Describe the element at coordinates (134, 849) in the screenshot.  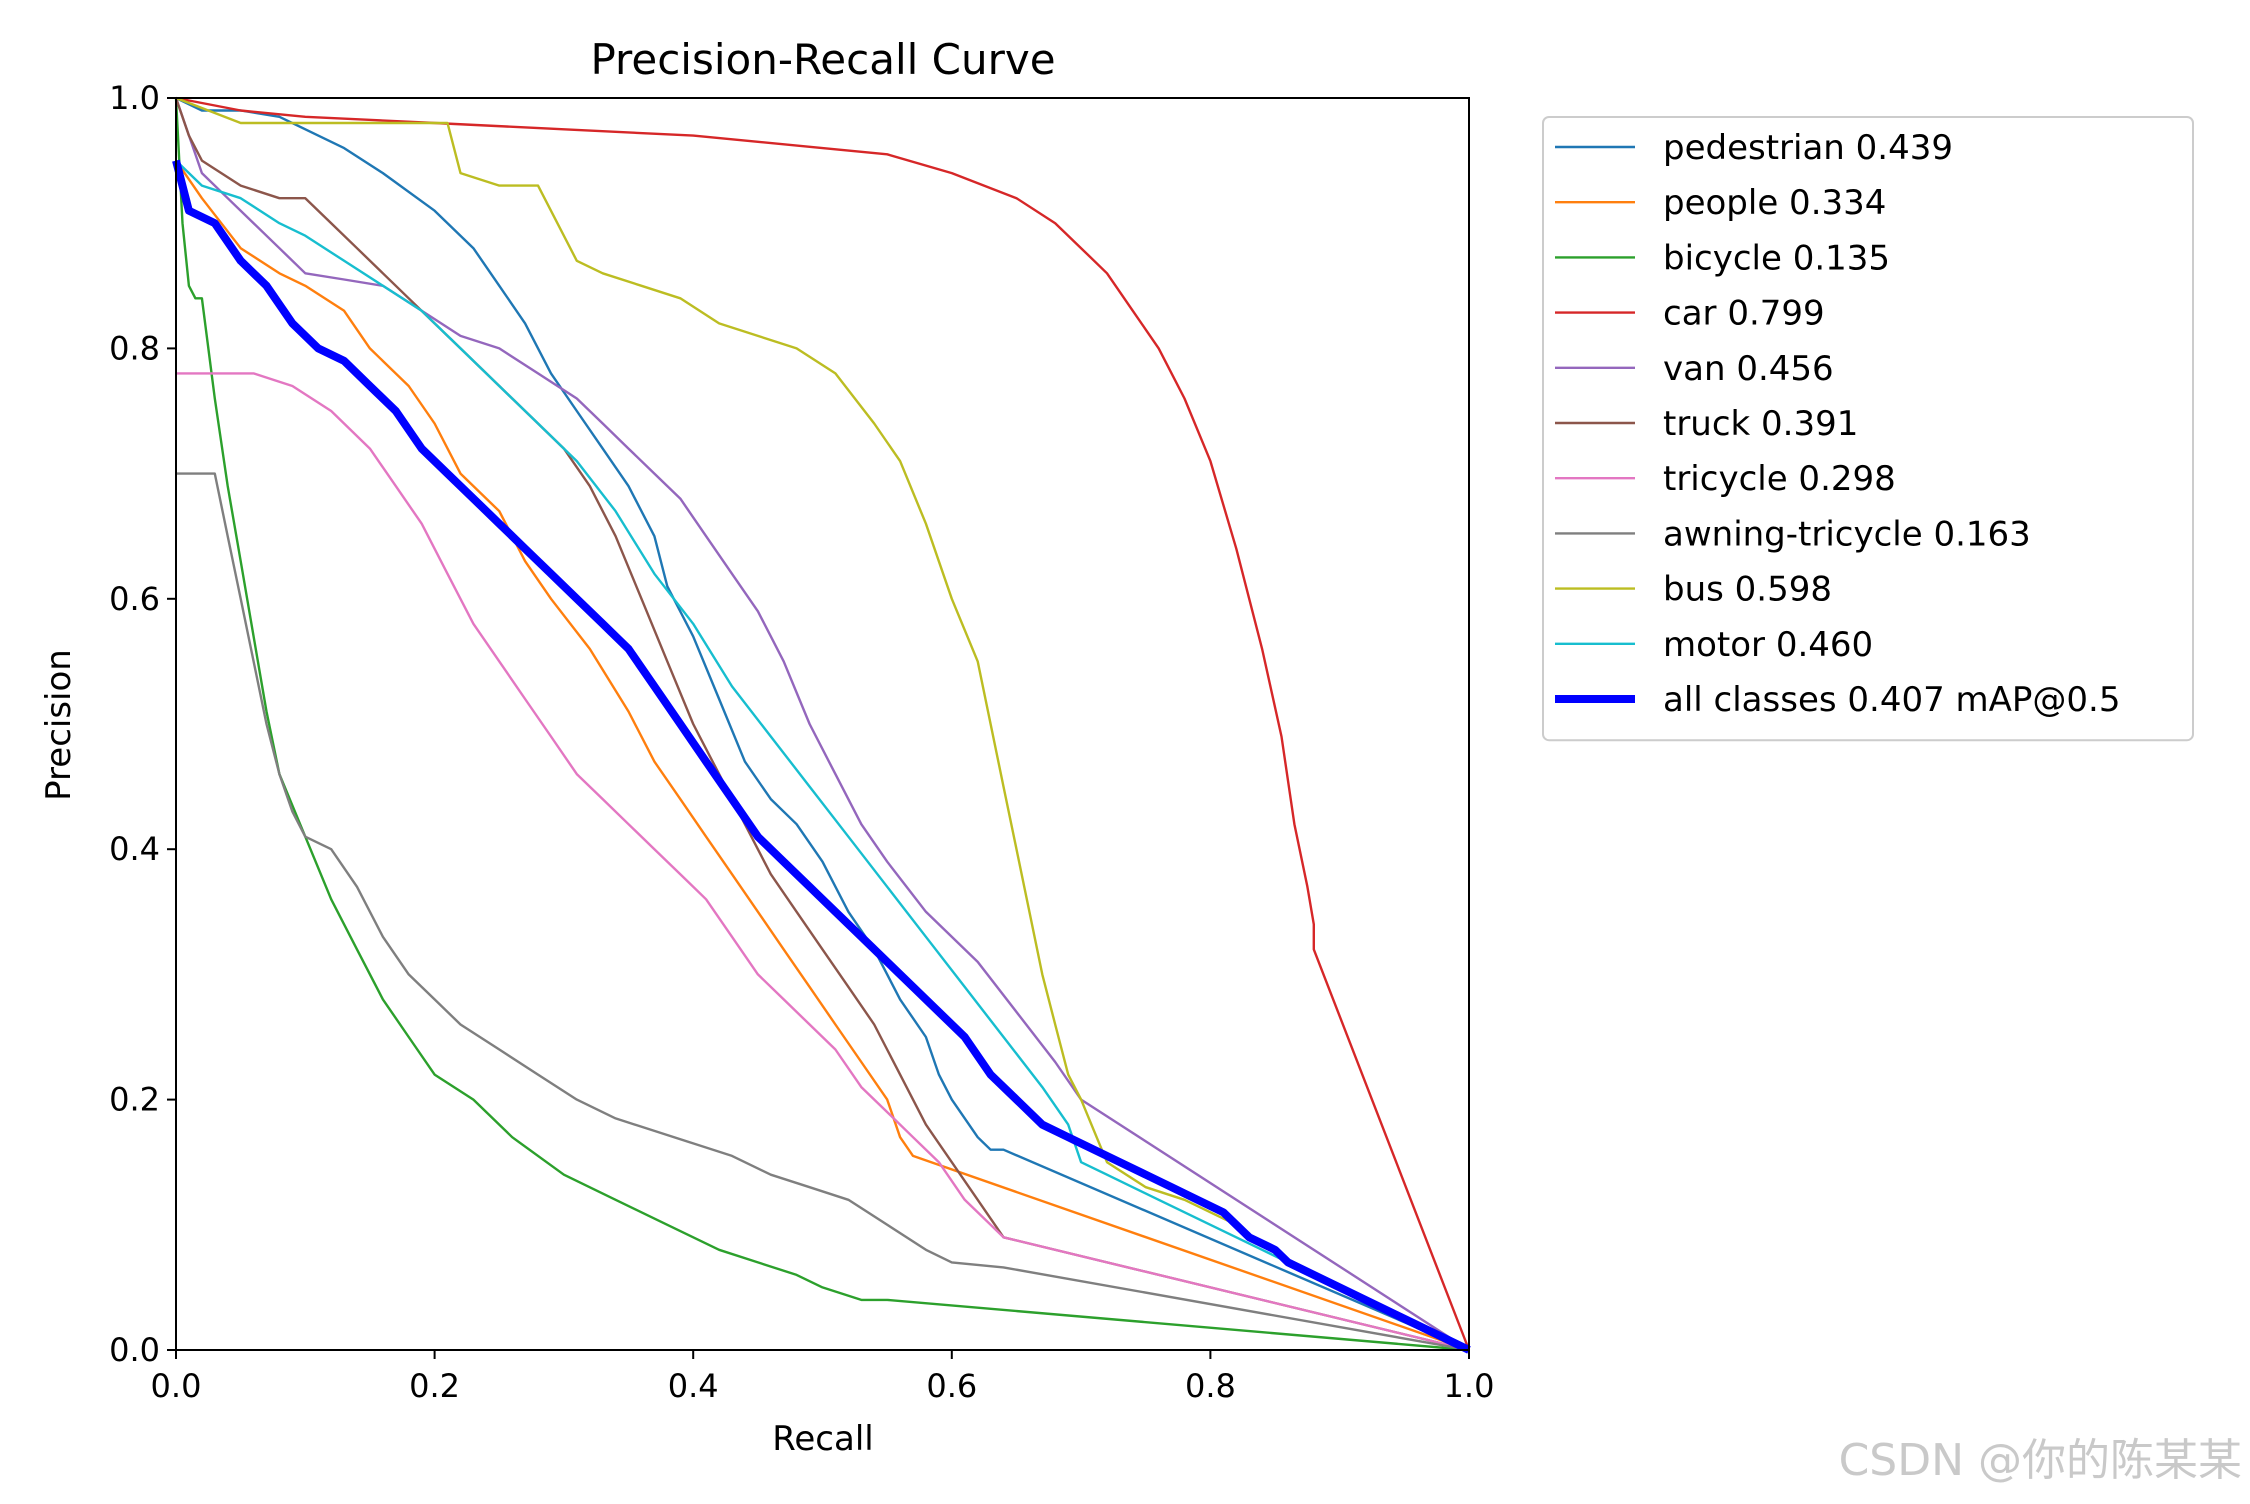
I see `y-tick-label-2: 0.4` at that location.